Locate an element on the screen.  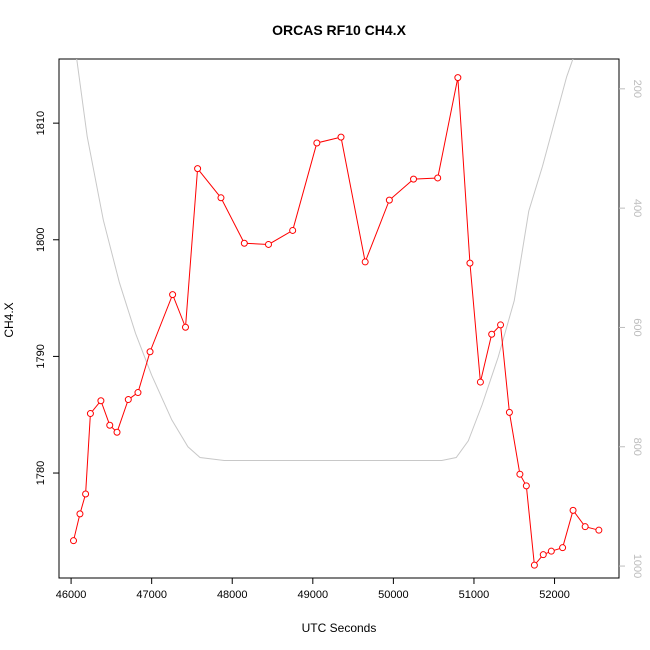
x-tick-label: 48000 is located at coordinates (232, 595).